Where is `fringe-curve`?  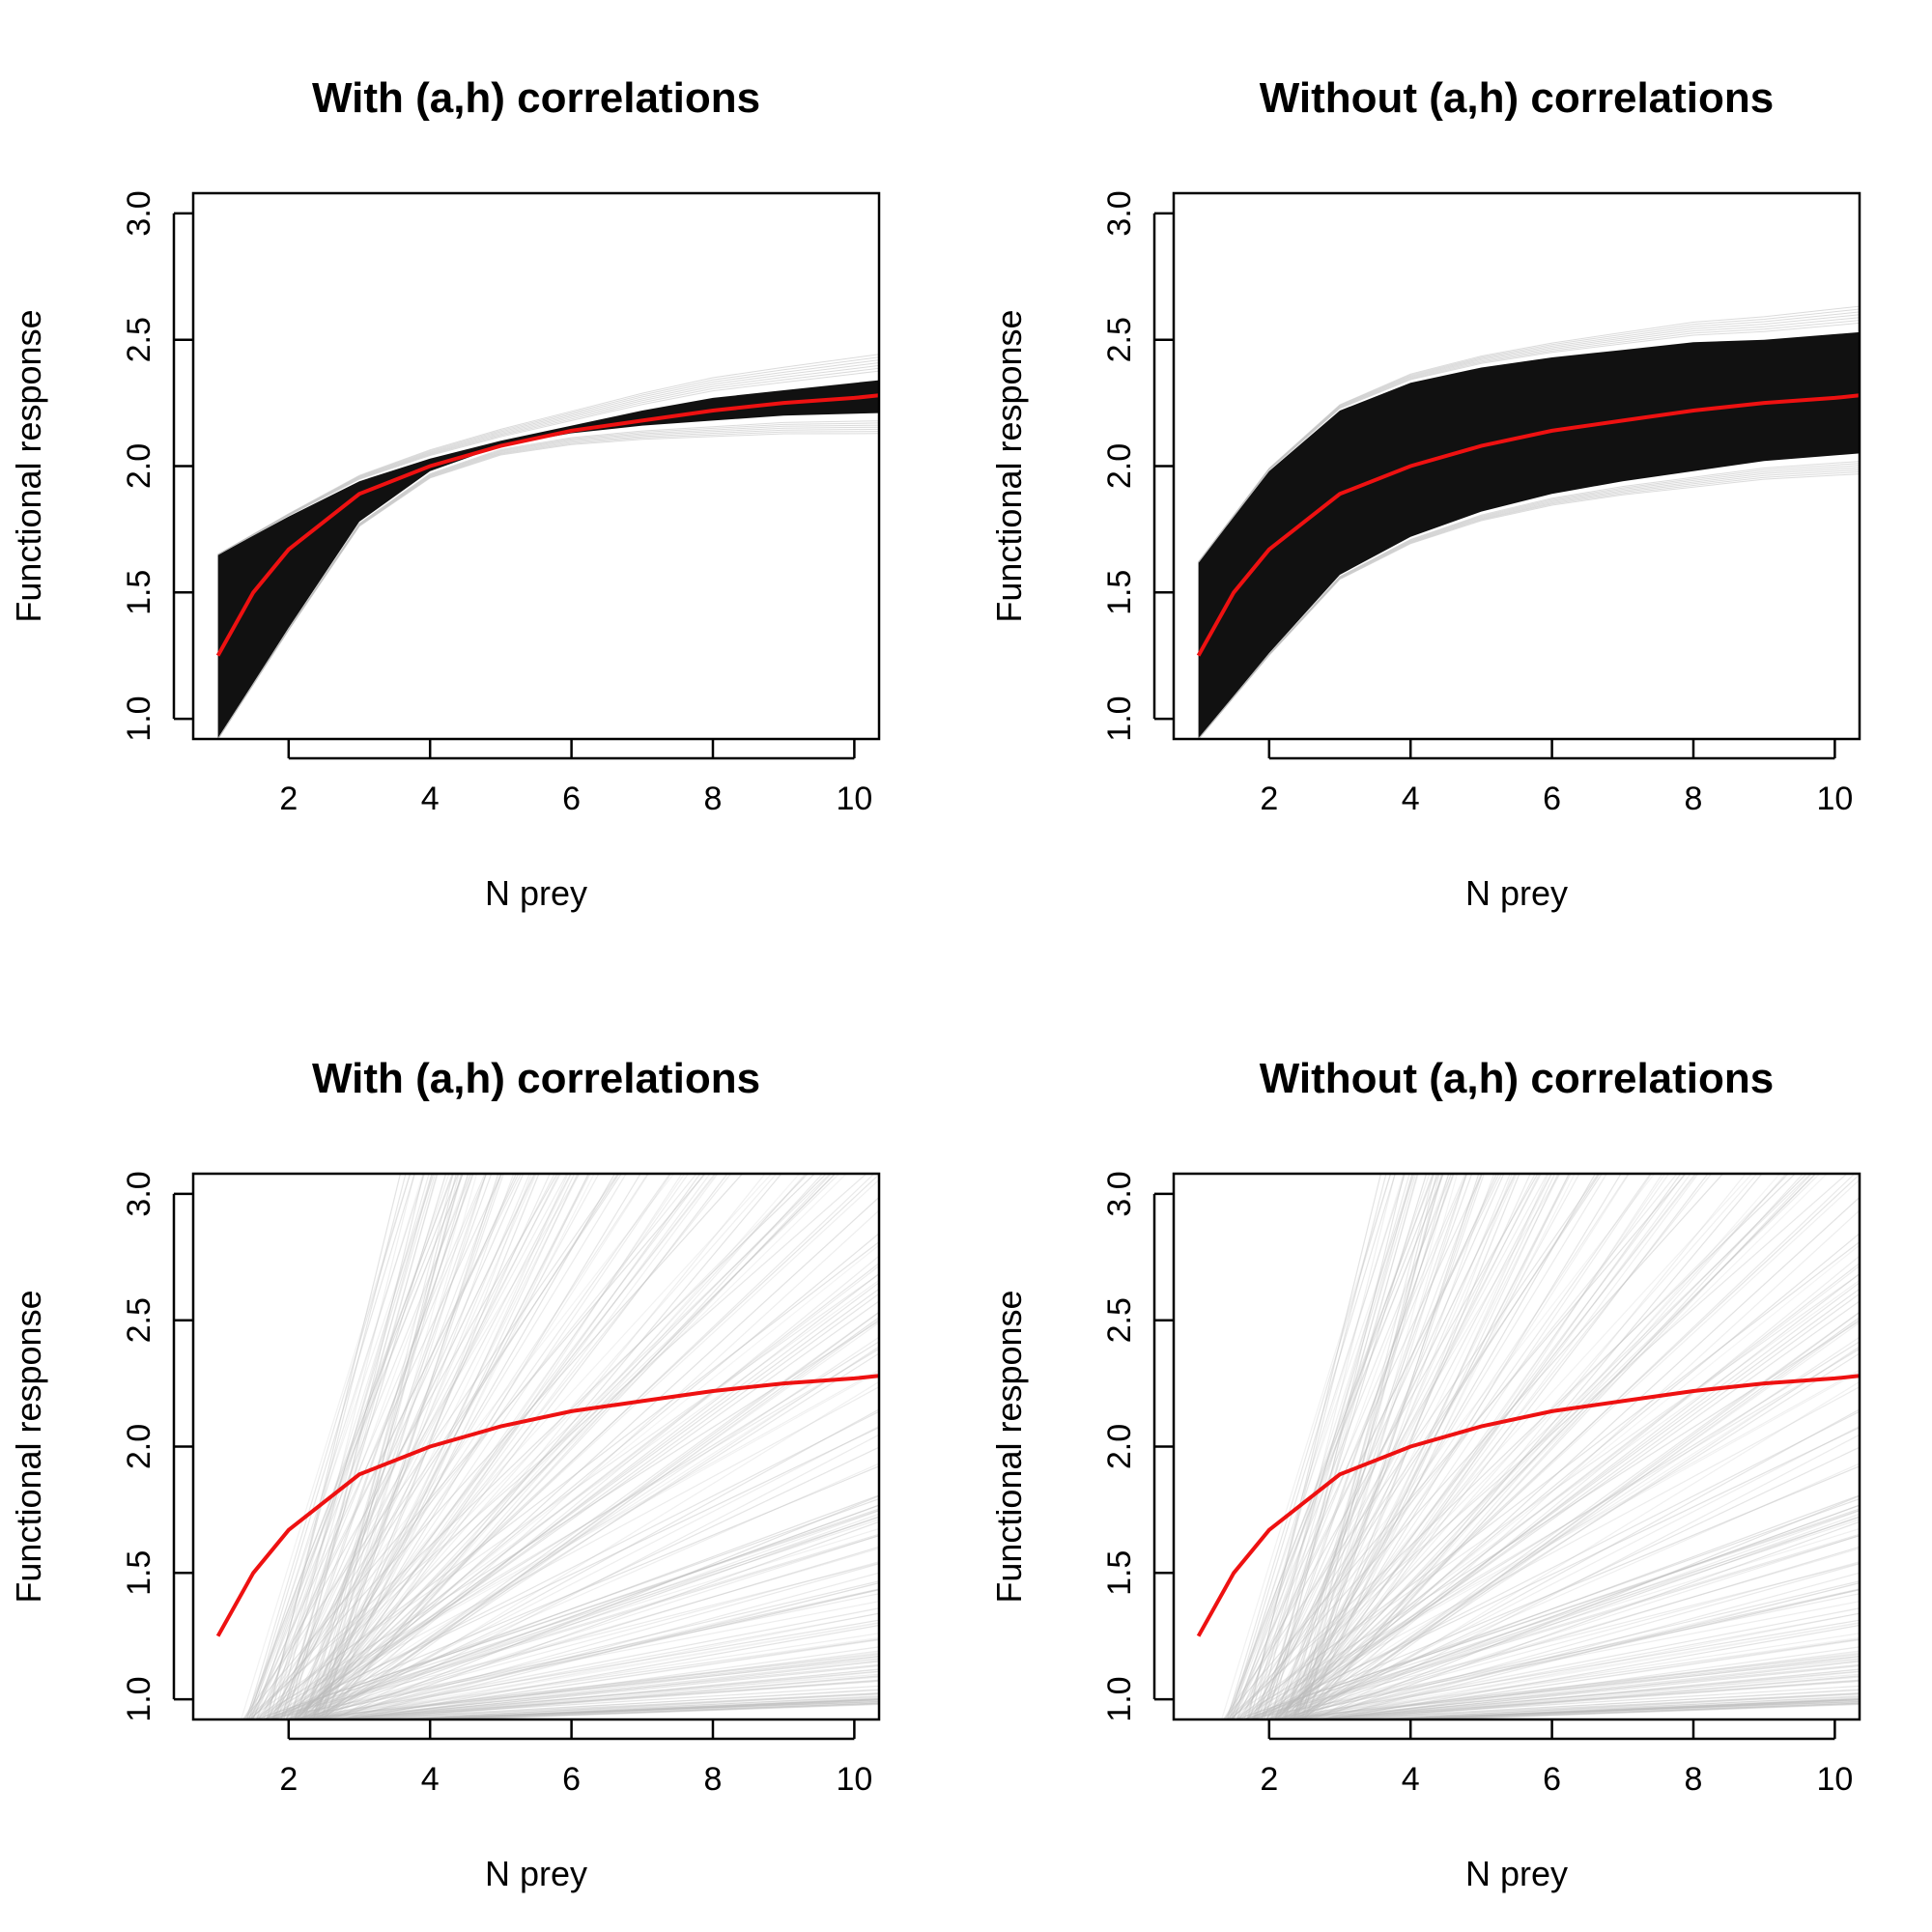 fringe-curve is located at coordinates (548, 454).